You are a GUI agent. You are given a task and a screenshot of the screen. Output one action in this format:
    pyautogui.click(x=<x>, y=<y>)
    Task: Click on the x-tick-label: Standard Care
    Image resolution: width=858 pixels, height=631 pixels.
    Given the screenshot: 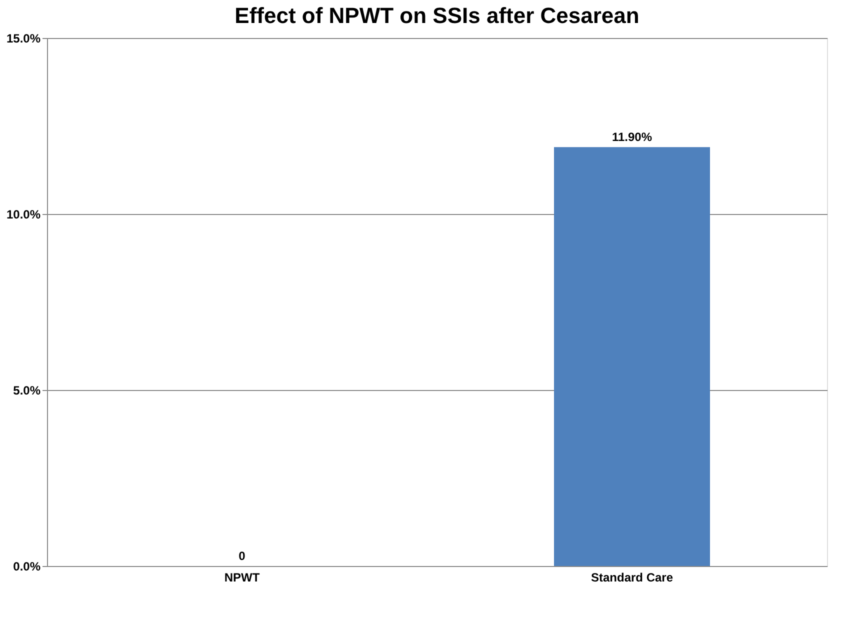 What is the action you would take?
    pyautogui.click(x=632, y=577)
    